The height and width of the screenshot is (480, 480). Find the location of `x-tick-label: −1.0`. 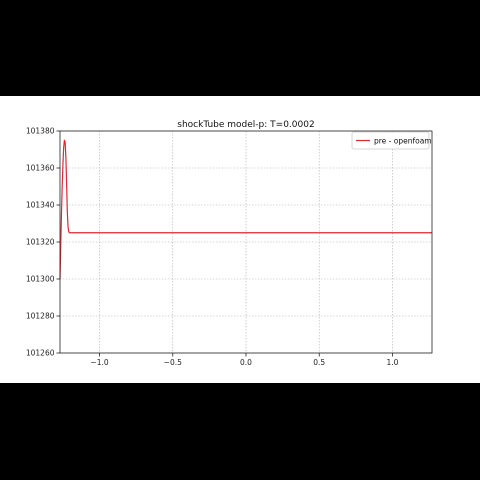

x-tick-label: −1.0 is located at coordinates (99, 362).